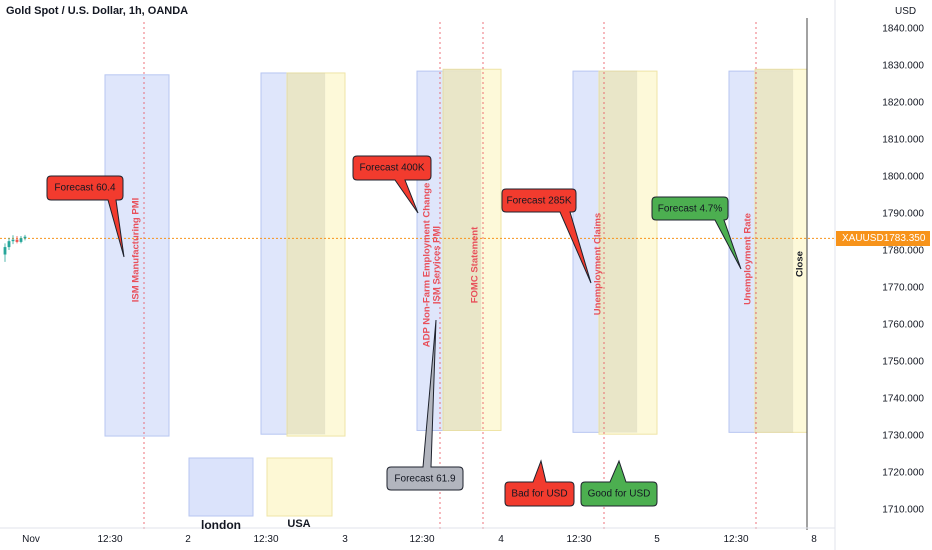 Image resolution: width=932 pixels, height=550 pixels. Describe the element at coordinates (690, 208) in the screenshot. I see `callout-forecast-unemployment-rate-text: Forecast 4.7%` at that location.